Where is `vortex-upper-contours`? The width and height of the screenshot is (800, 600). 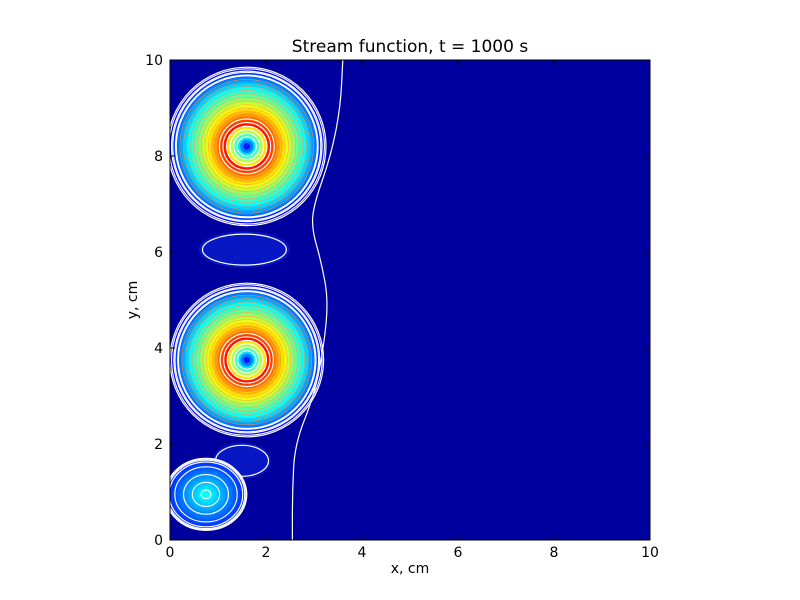 vortex-upper-contours is located at coordinates (248, 146).